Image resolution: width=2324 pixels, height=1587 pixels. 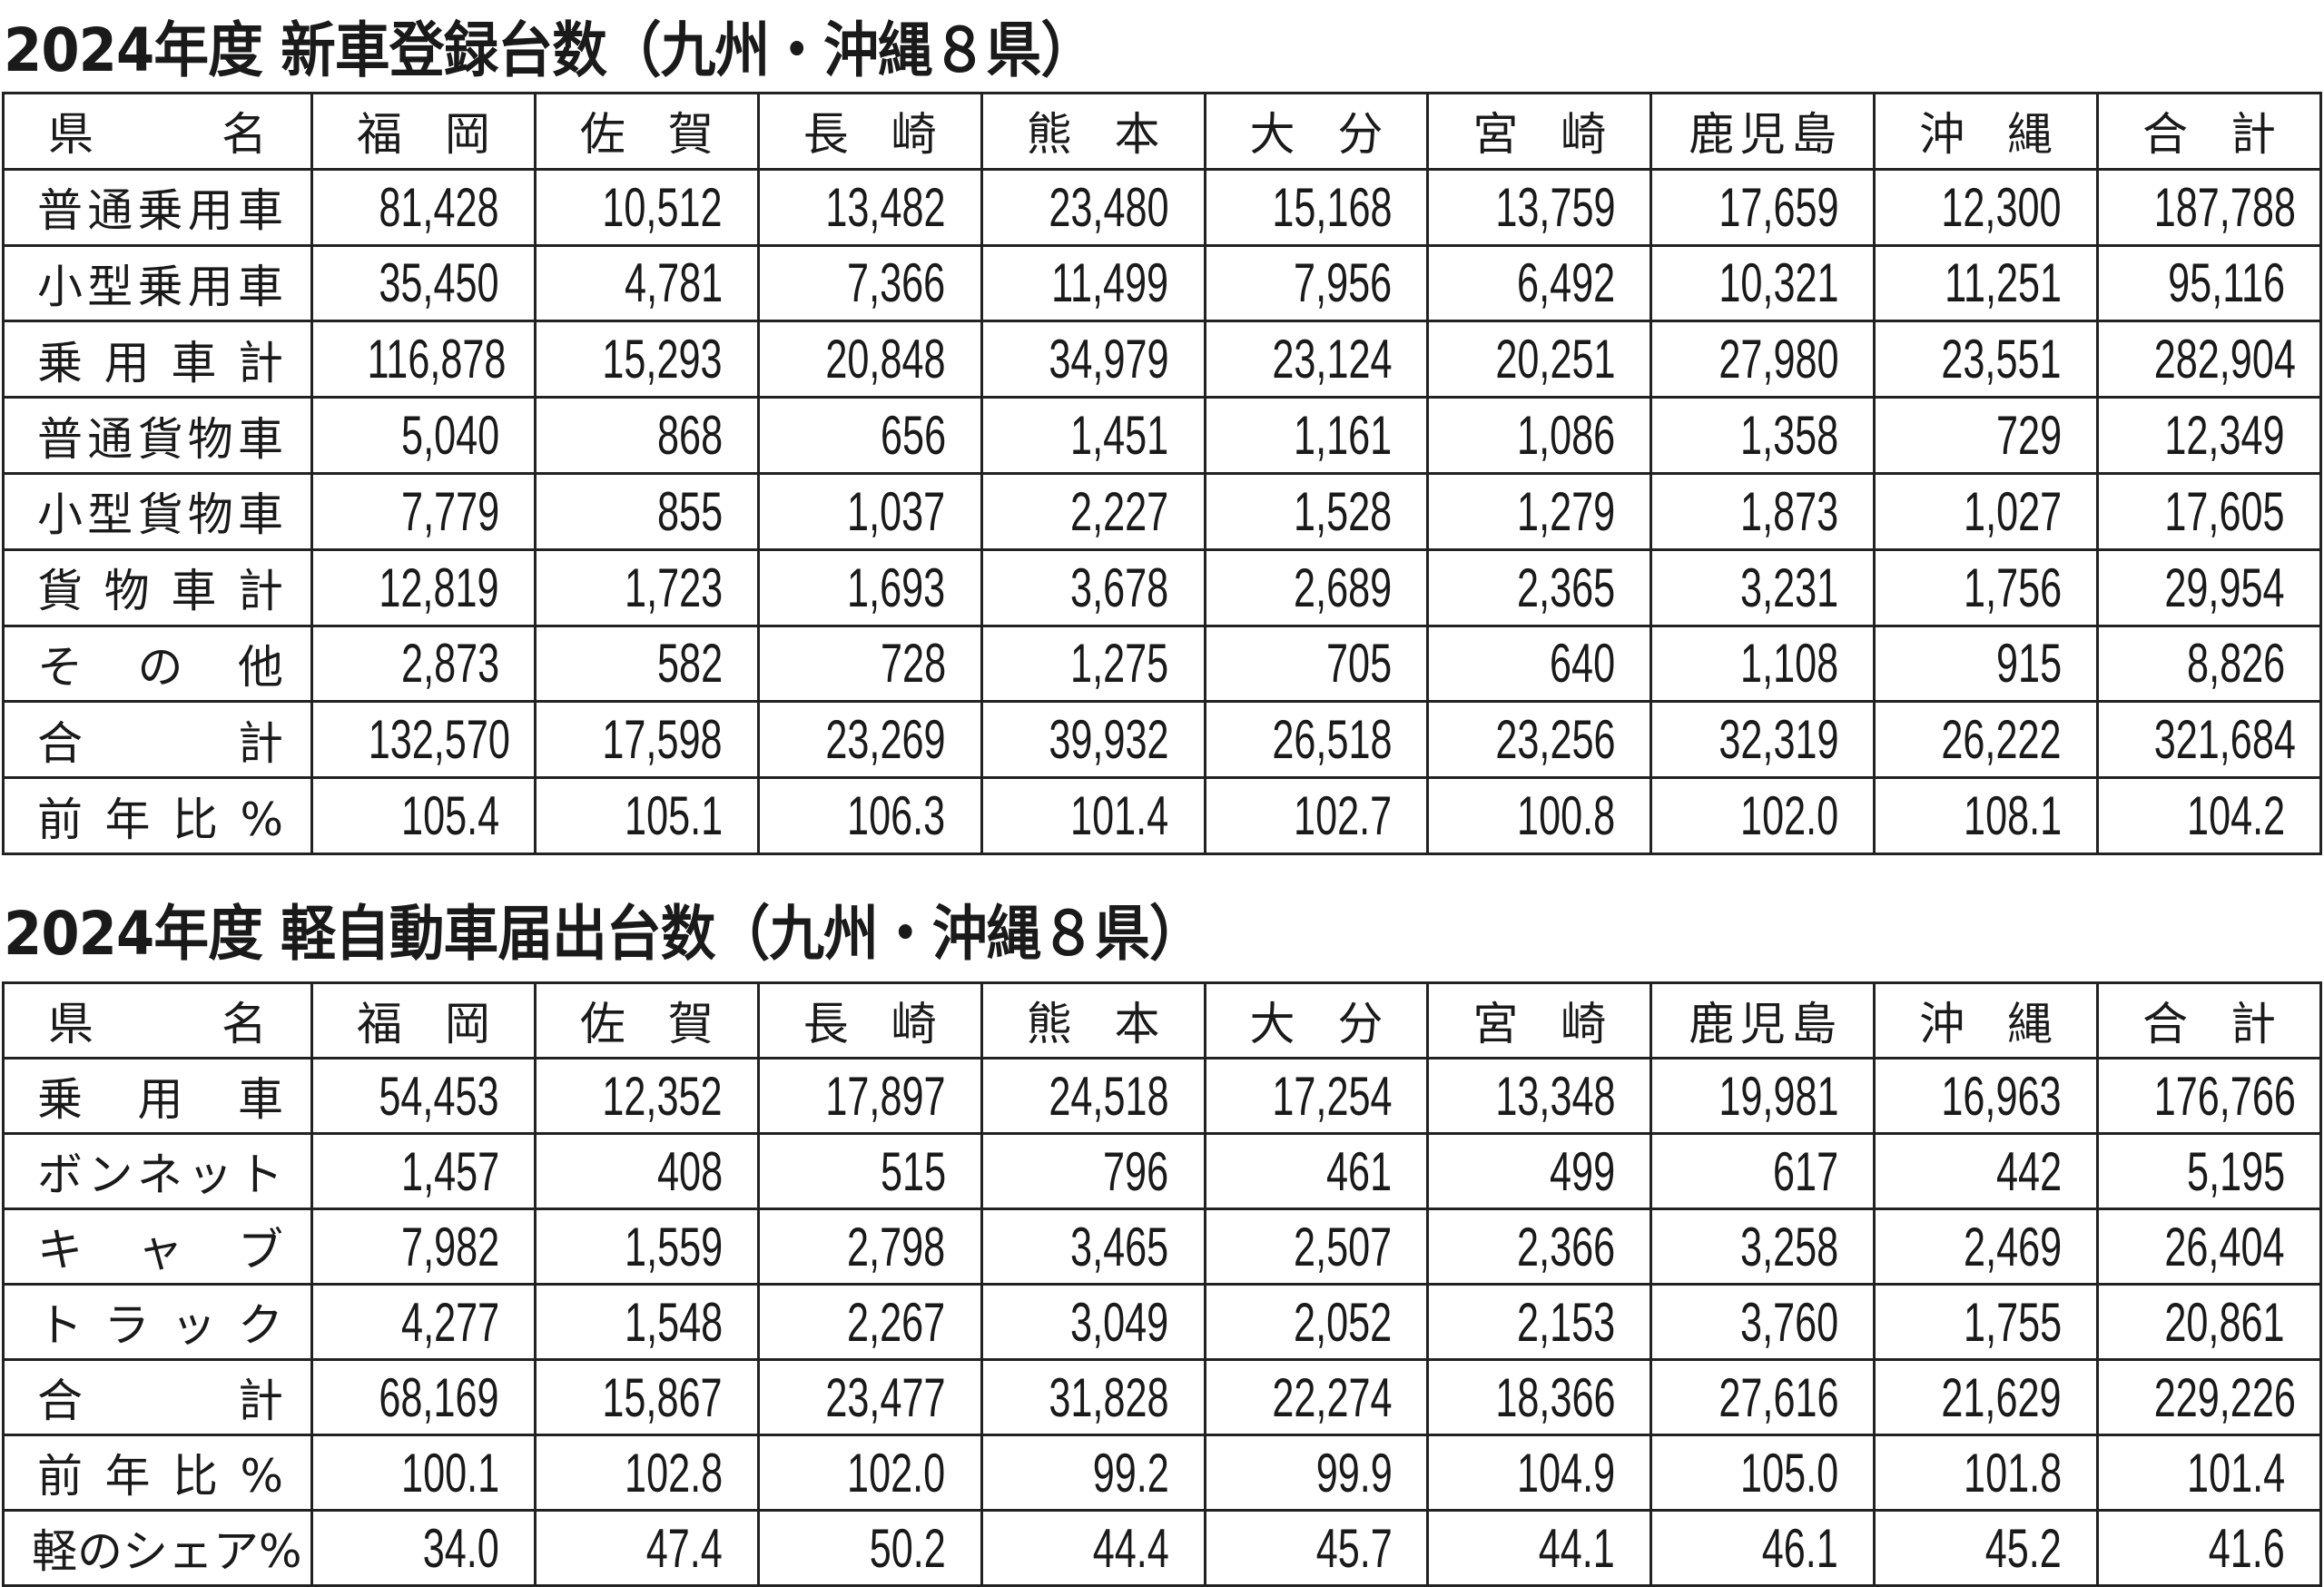 I want to click on table-cell: 1,873, so click(x=1762, y=511).